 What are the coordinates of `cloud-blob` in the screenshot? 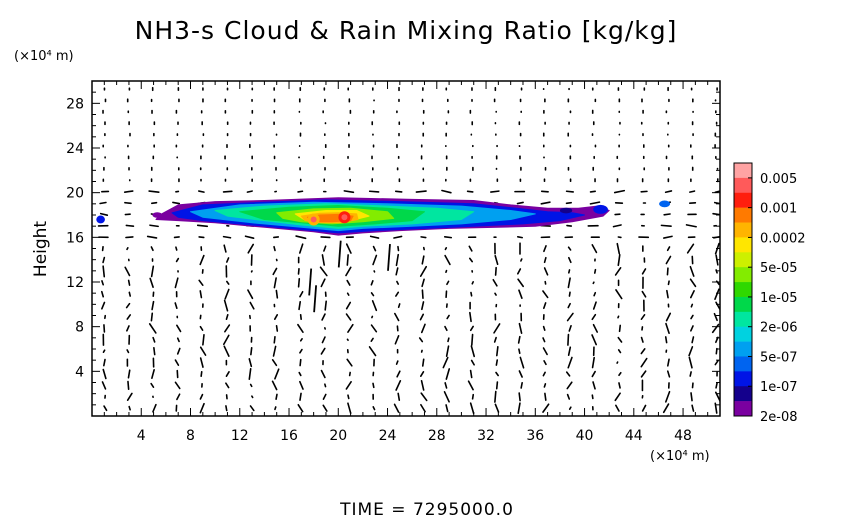 It's located at (600, 209).